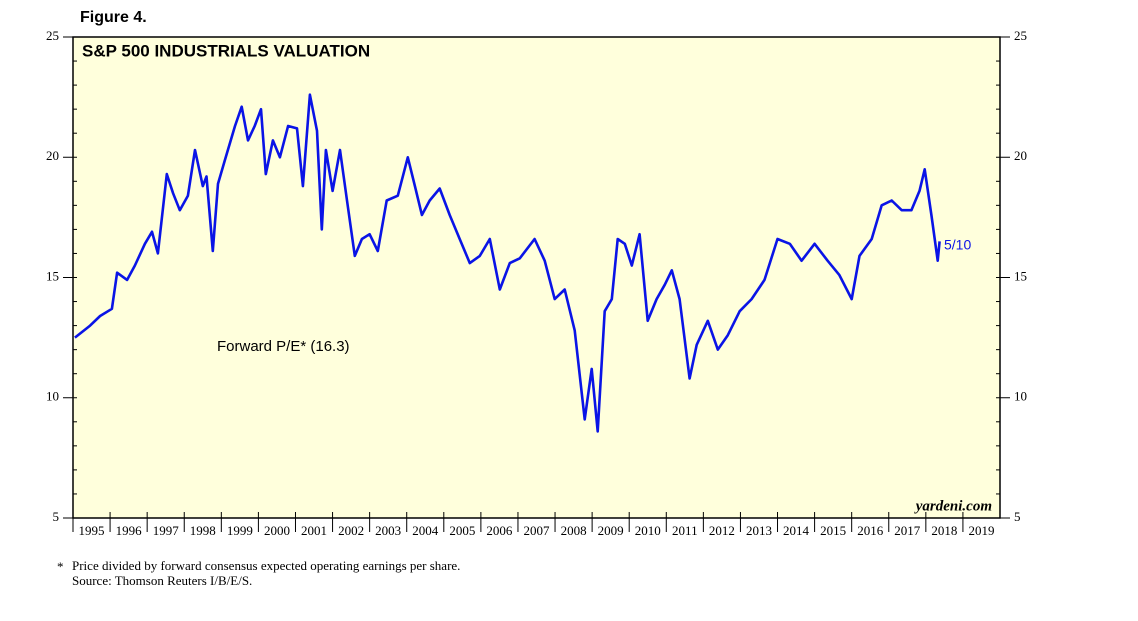 Image resolution: width=1138 pixels, height=621 pixels. Describe the element at coordinates (981, 530) in the screenshot. I see `x-tick-label: 2019` at that location.